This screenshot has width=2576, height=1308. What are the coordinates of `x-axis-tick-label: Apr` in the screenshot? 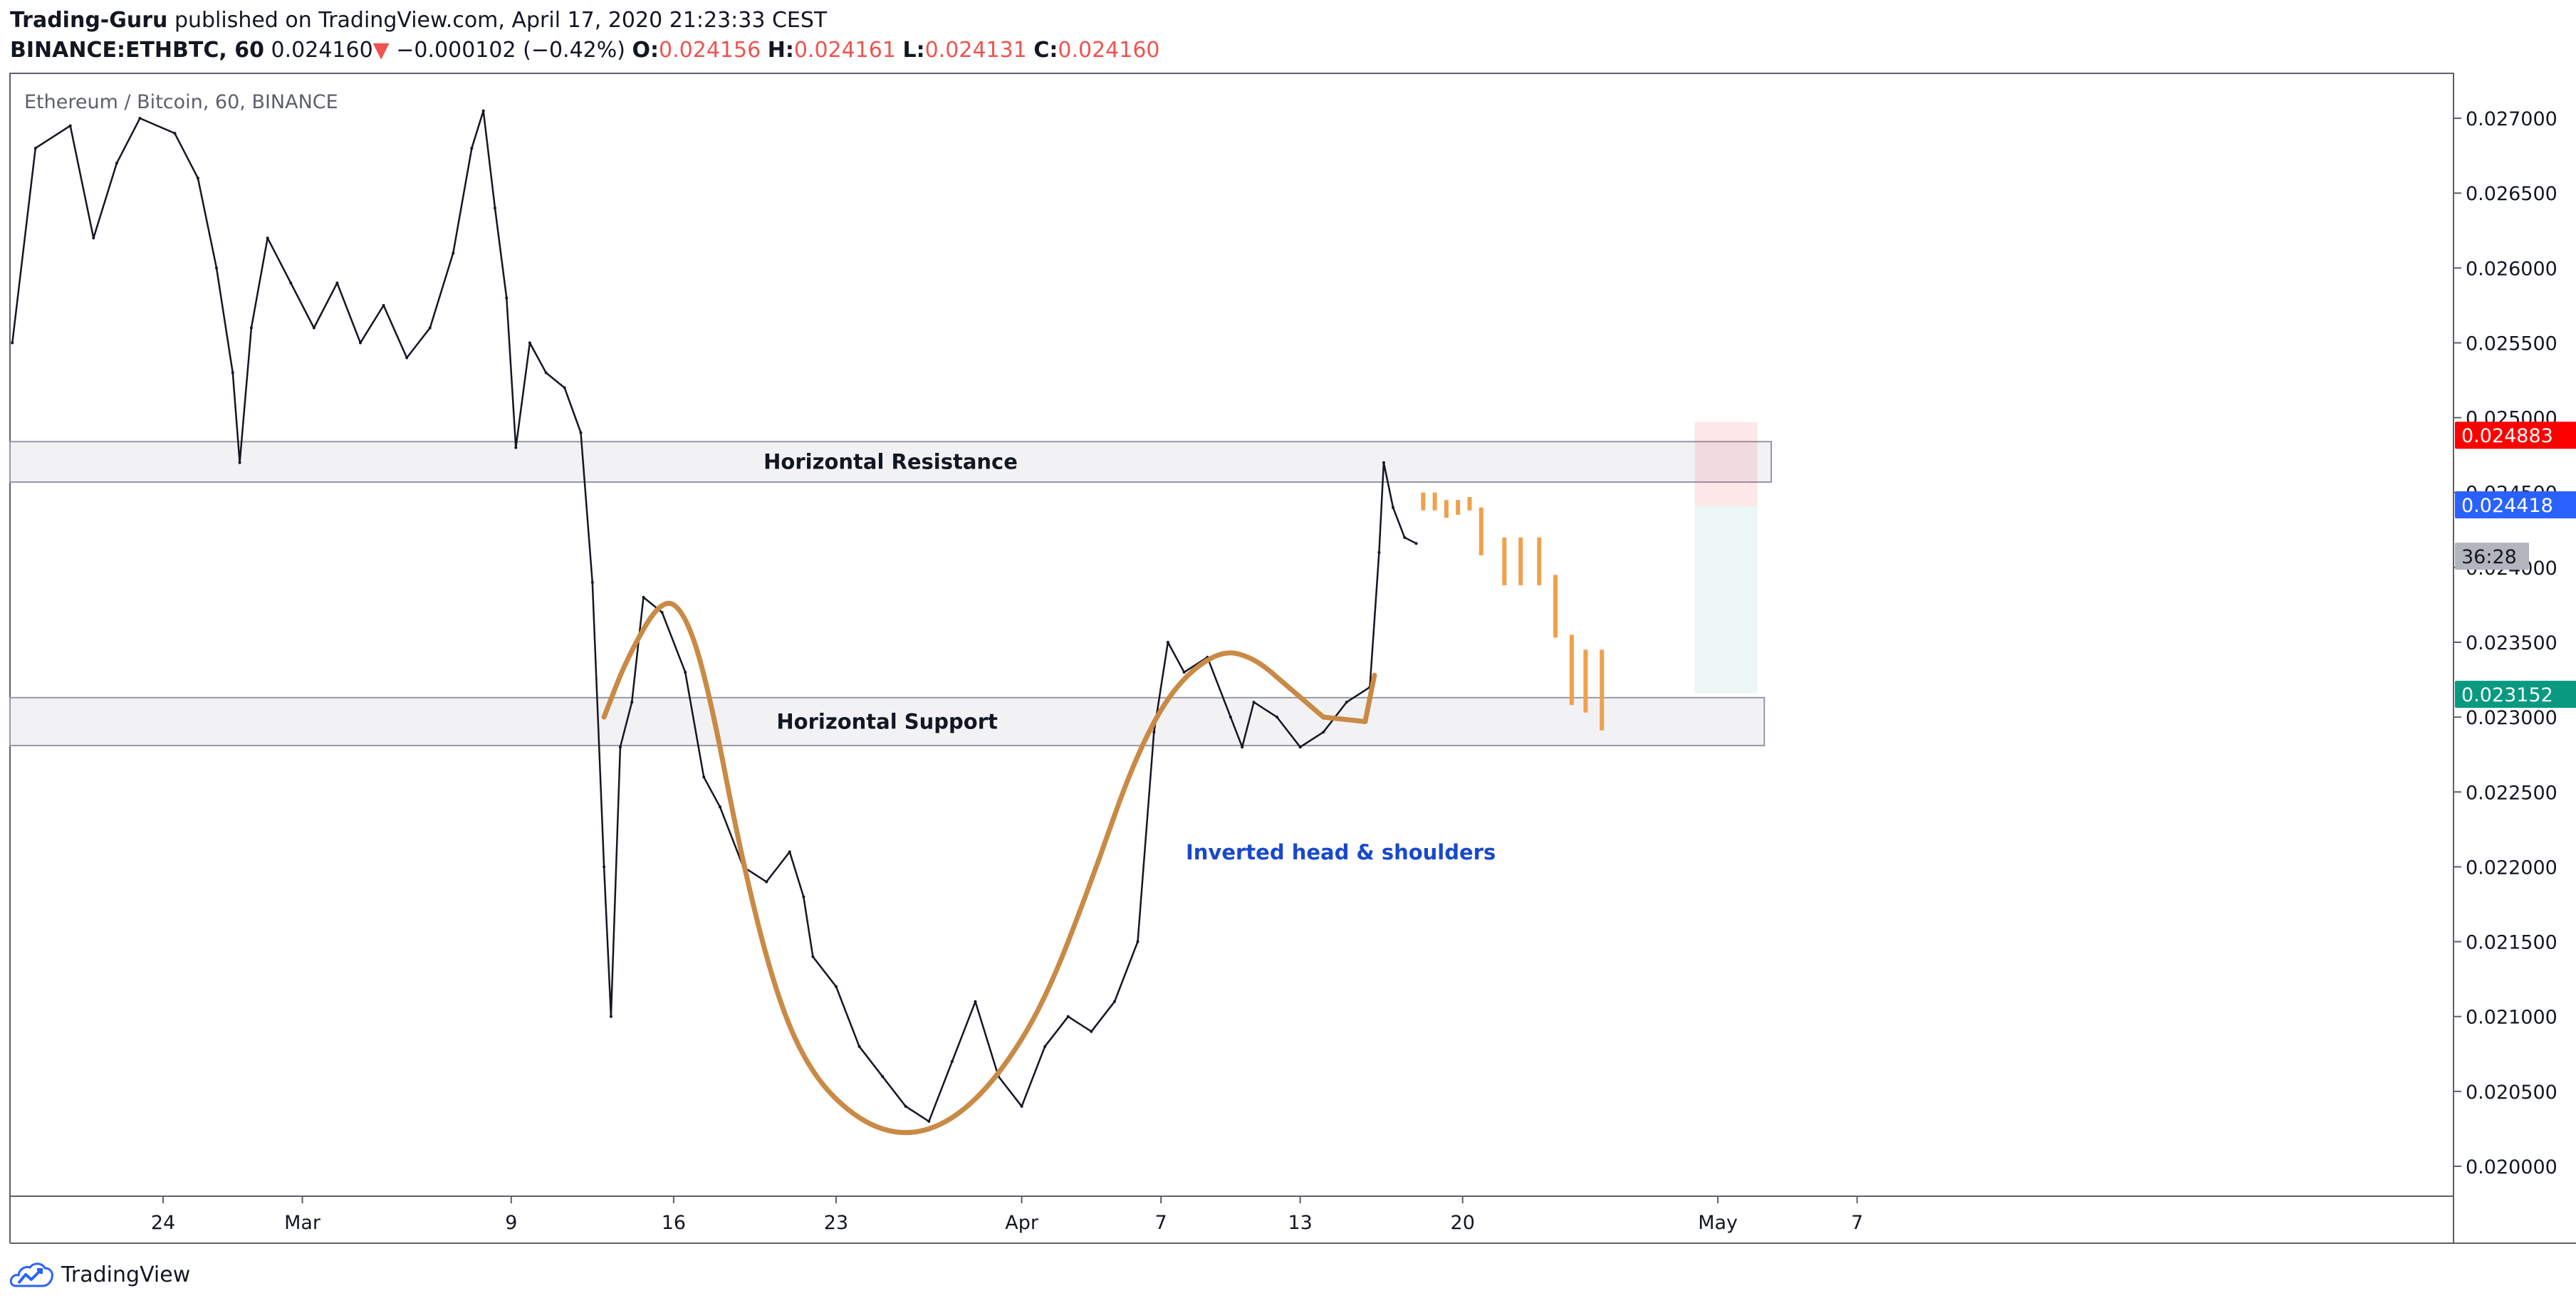 It's located at (1022, 1223).